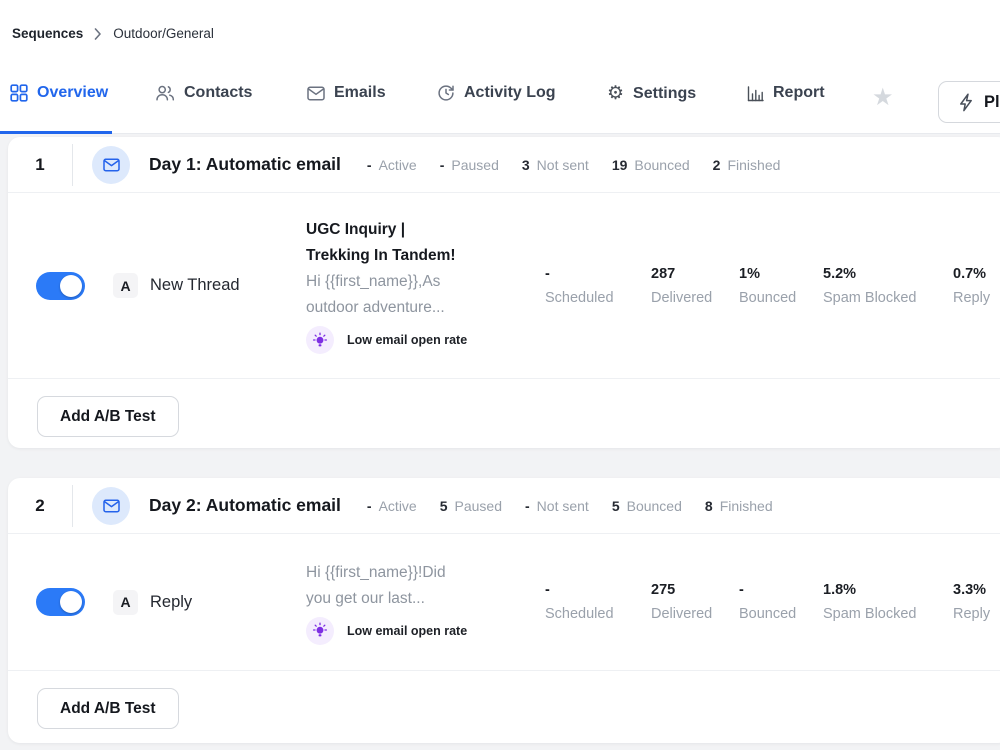 The height and width of the screenshot is (750, 1000). Describe the element at coordinates (781, 286) in the screenshot. I see `stat-bounced: 1% Bounced` at that location.